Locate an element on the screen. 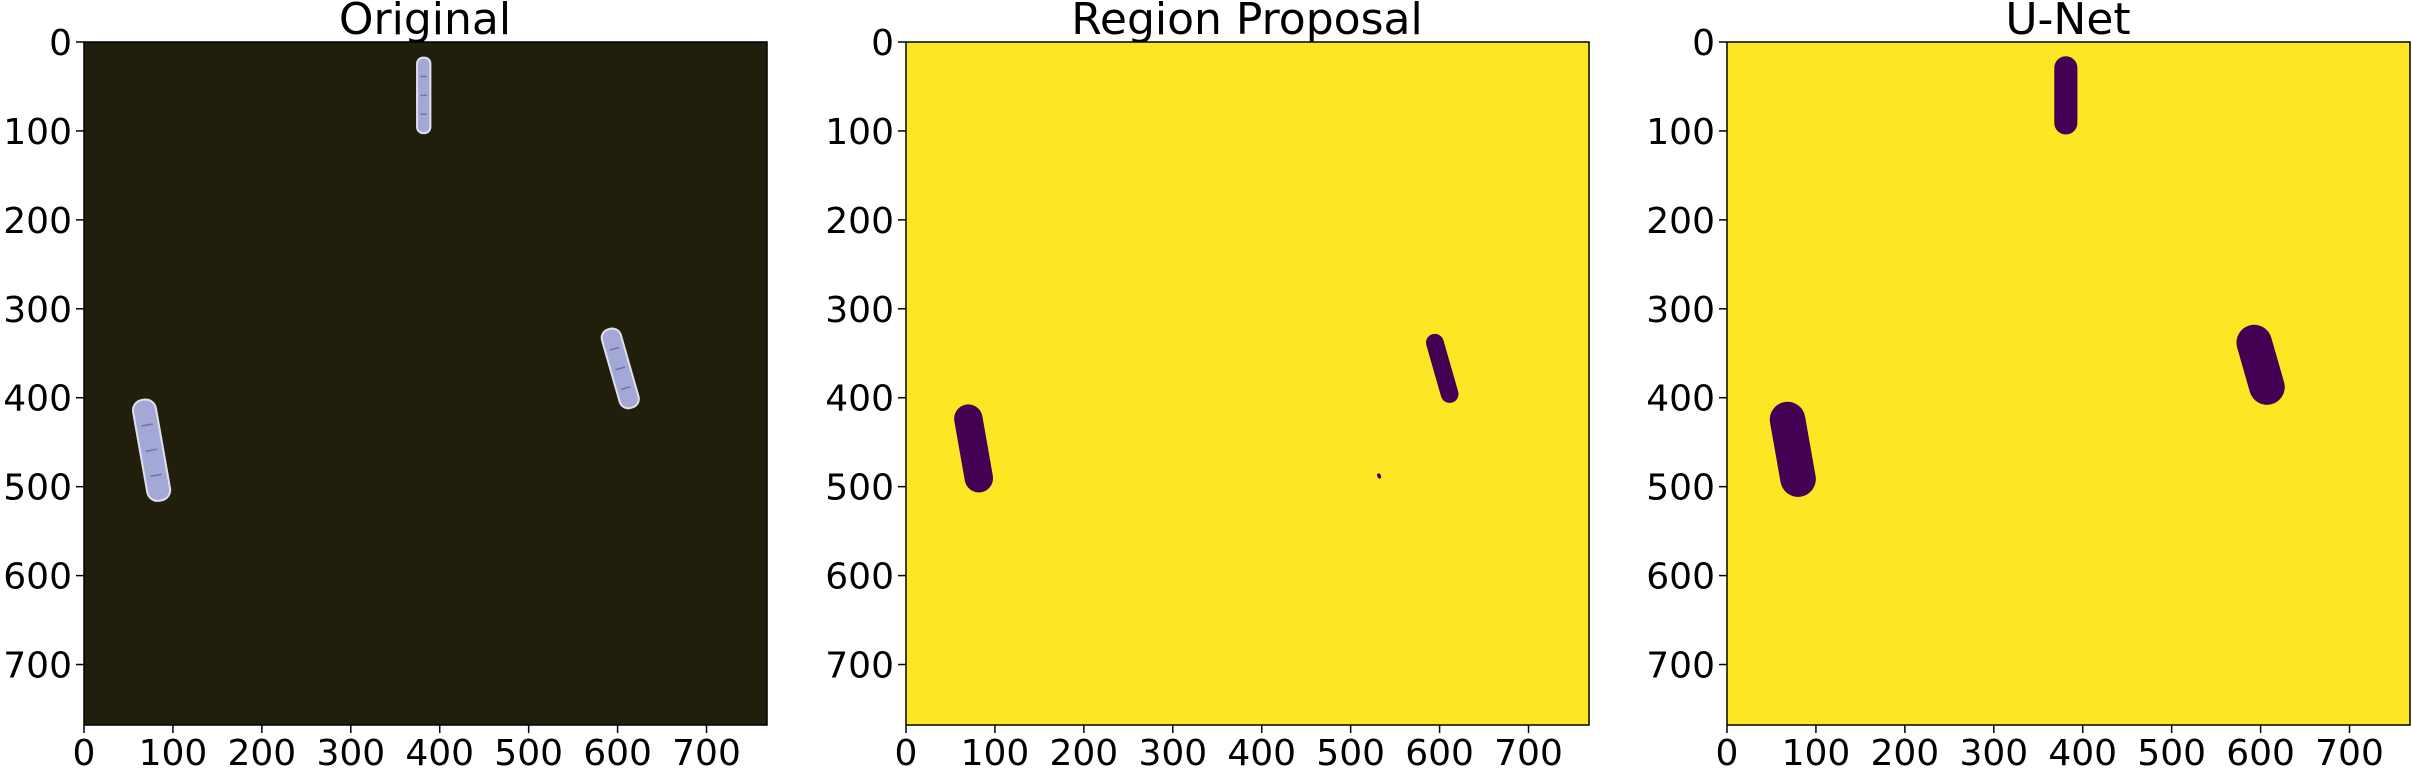 The width and height of the screenshot is (2412, 774). x-axis-u-net: 0 100 200 300 400 500 600 700 is located at coordinates (2050, 749).